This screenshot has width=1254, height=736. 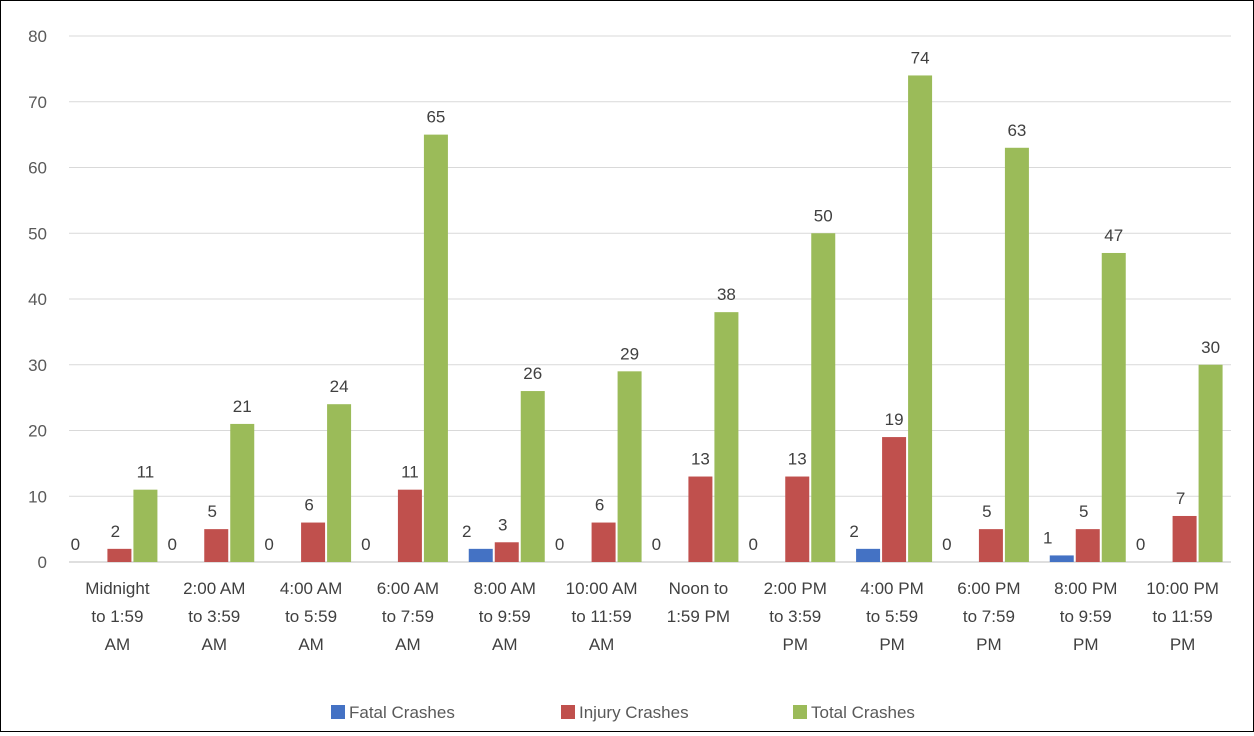 What do you see at coordinates (37, 365) in the screenshot?
I see `y-tick-label: 30` at bounding box center [37, 365].